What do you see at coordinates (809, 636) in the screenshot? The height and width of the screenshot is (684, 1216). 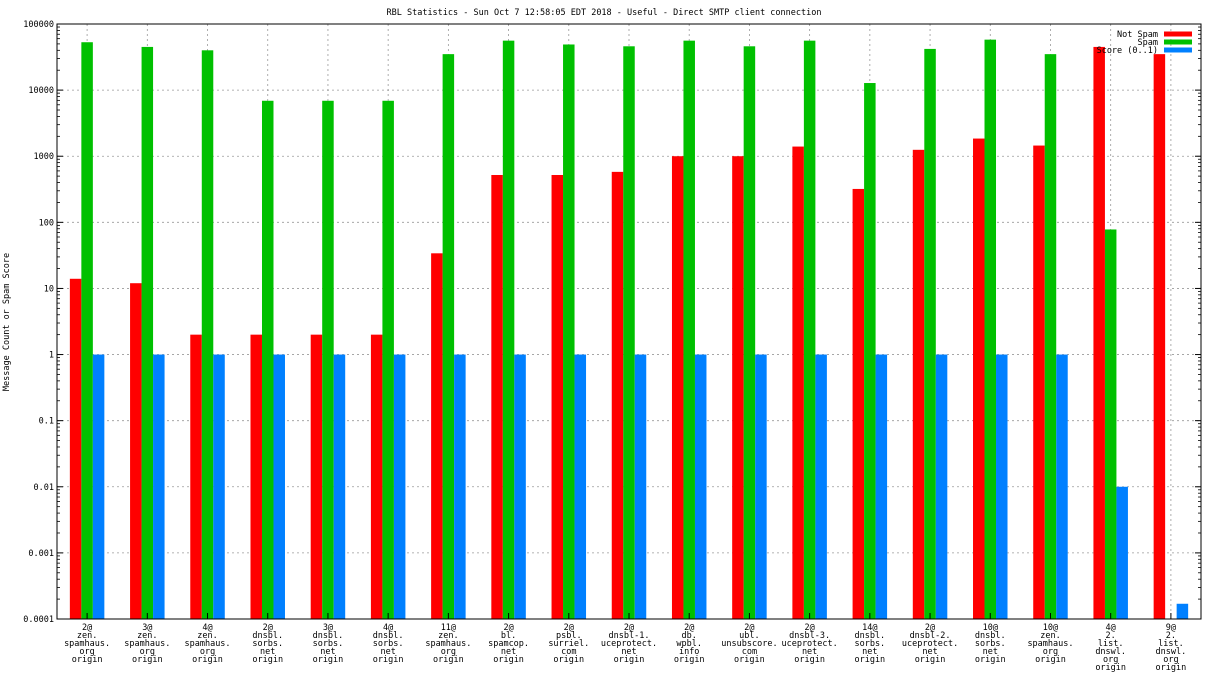 I see `x-tick-label-line: dnsbl-3.` at bounding box center [809, 636].